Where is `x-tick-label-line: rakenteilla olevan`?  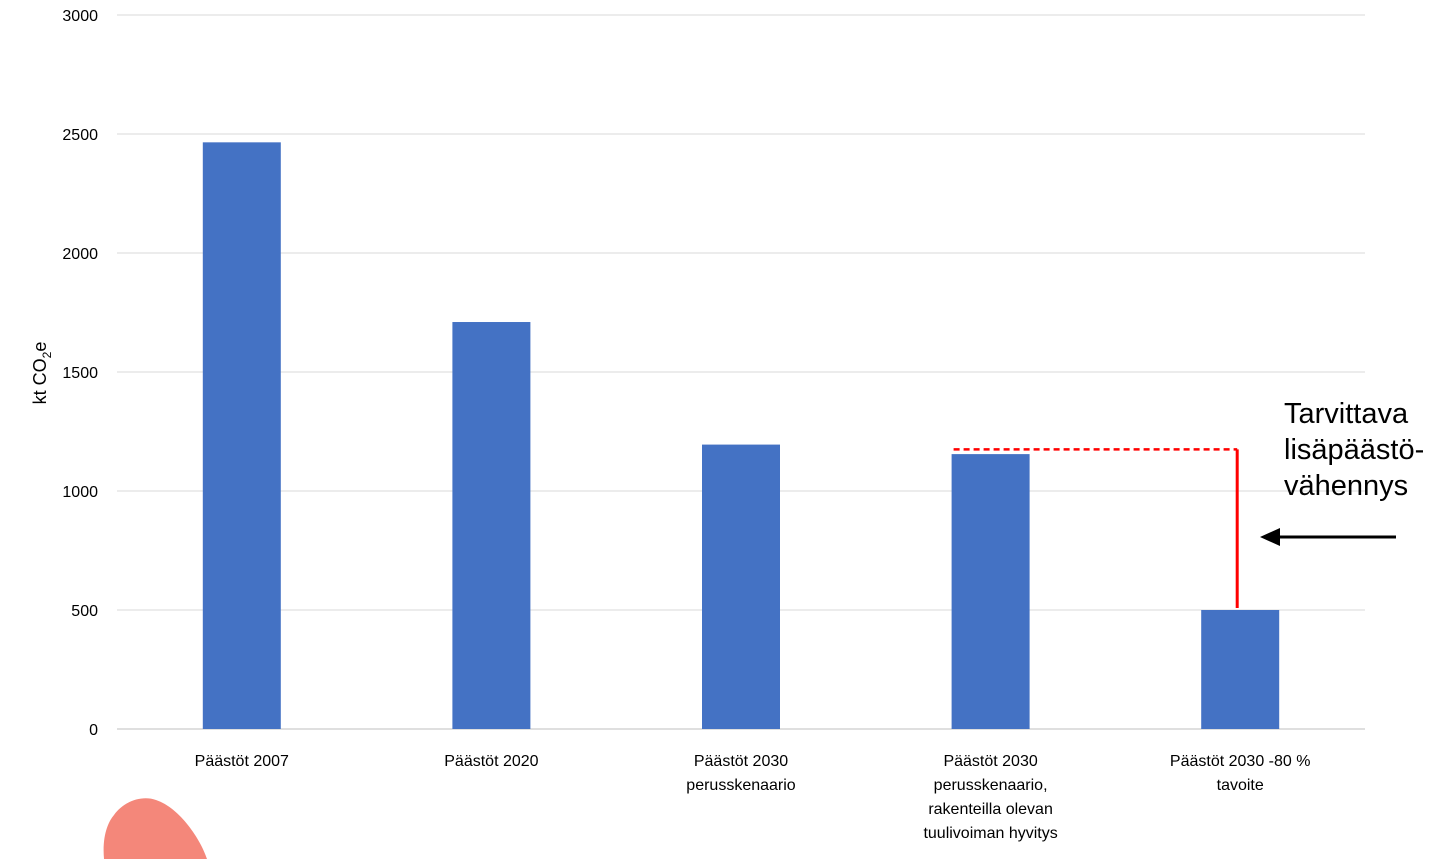
x-tick-label-line: rakenteilla olevan is located at coordinates (990, 809).